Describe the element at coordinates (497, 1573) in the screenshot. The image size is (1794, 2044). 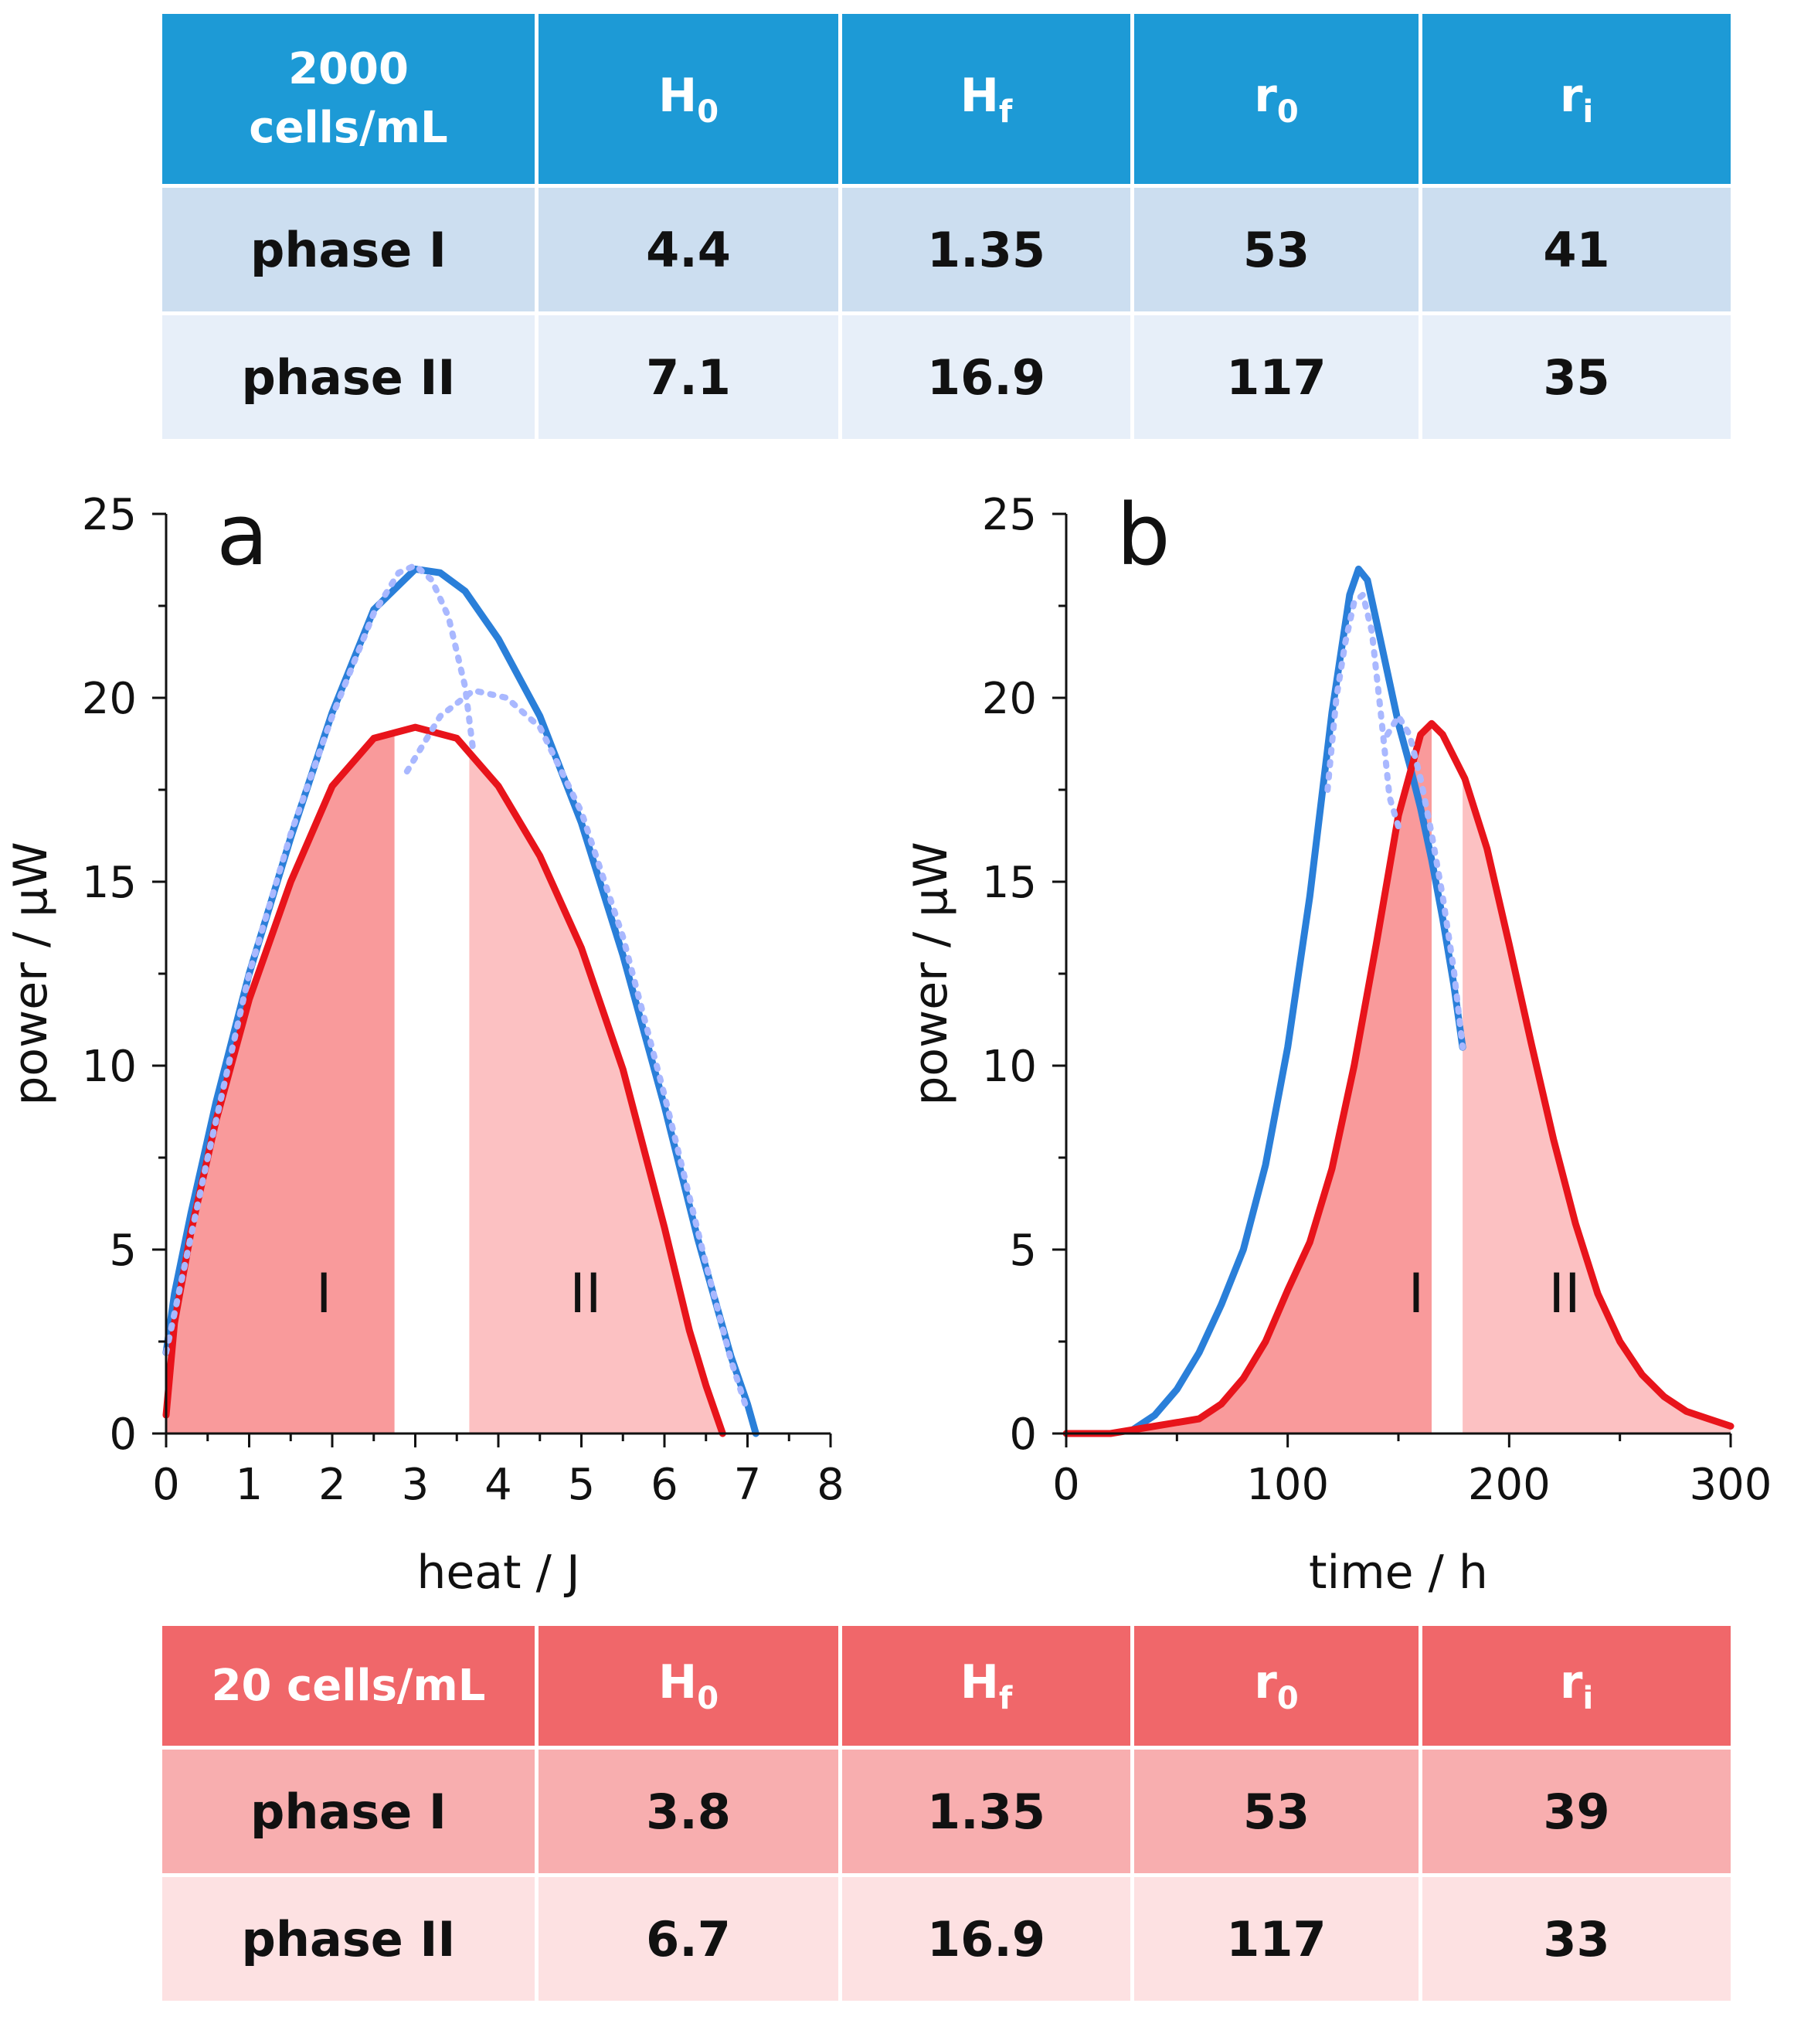
I see `x-axis-label: heat / J` at that location.